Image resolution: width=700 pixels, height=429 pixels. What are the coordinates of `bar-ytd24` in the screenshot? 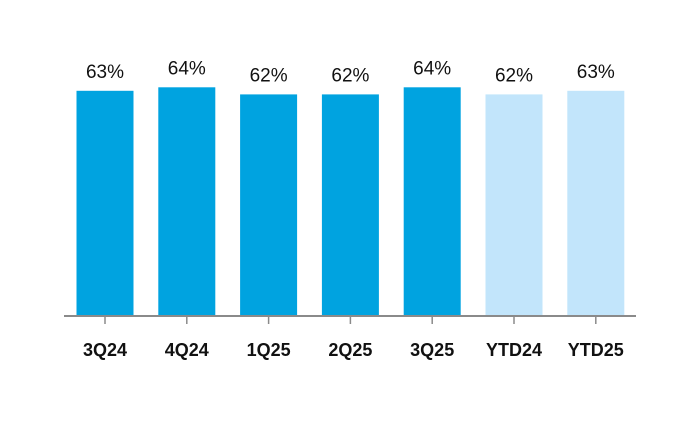 It's located at (514, 205).